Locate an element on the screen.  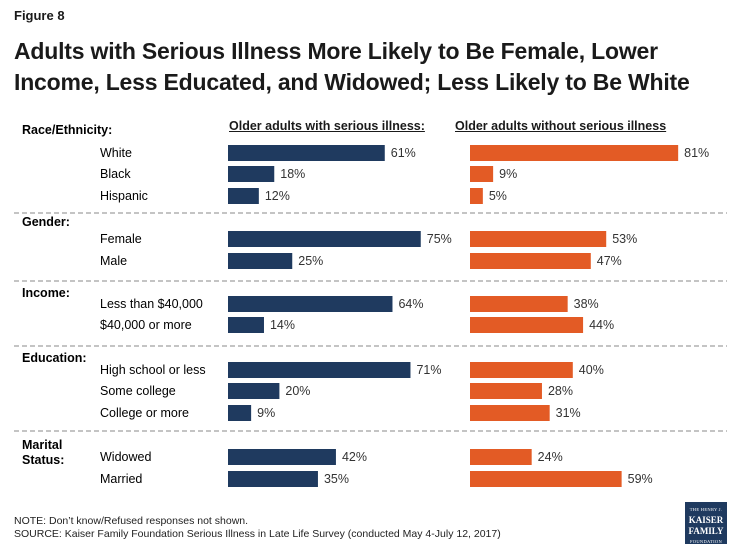
kff-logo: THE HENRY J. KAISER FAMILY FOUNDATION is located at coordinates (706, 523).